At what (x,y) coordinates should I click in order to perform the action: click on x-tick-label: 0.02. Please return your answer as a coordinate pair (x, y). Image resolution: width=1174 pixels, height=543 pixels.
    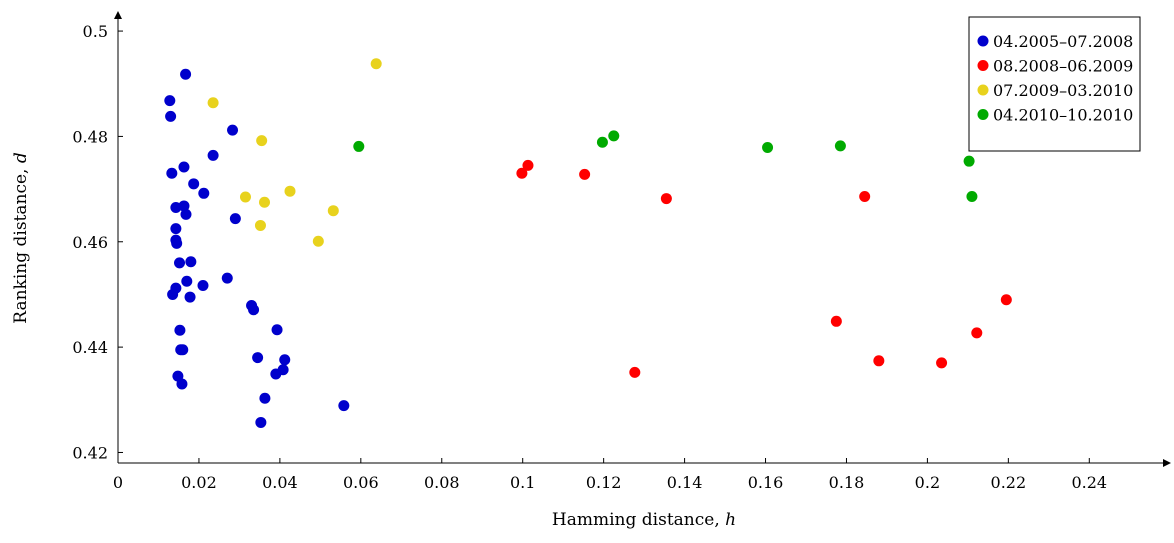
    Looking at the image, I should click on (199, 482).